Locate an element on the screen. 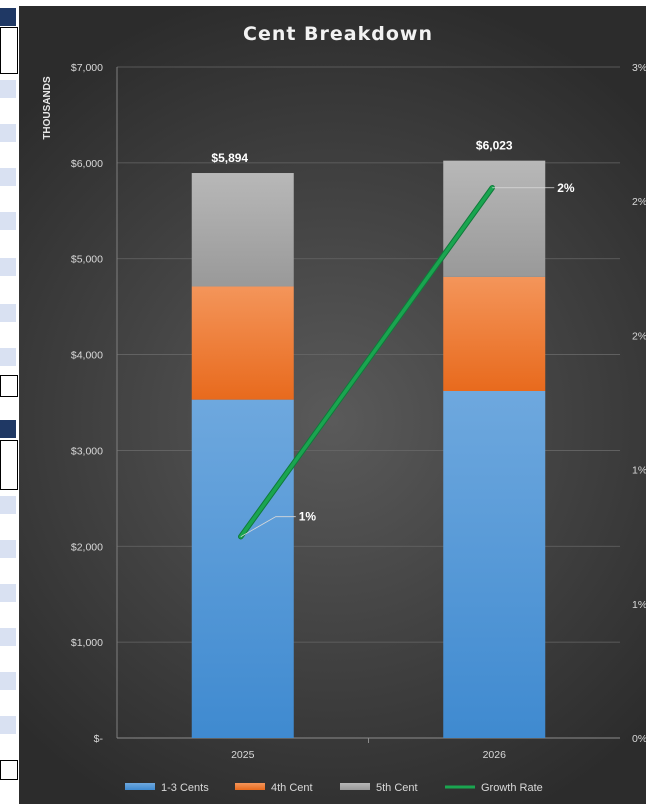  chart-title: Cent Breakdown is located at coordinates (338, 34).